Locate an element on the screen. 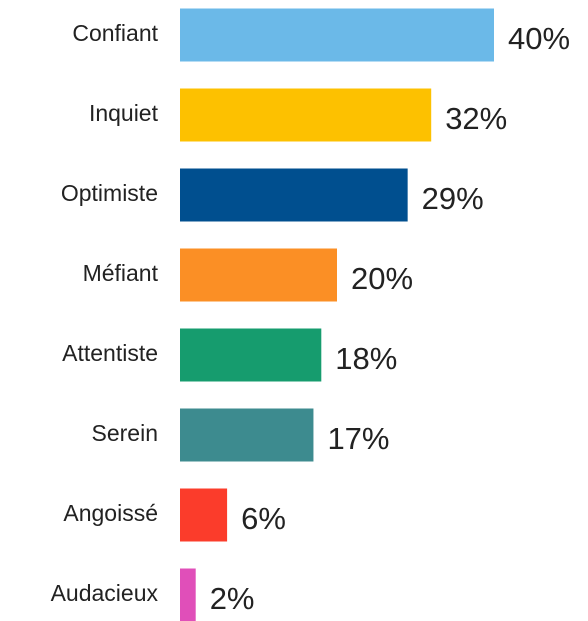 Image resolution: width=588 pixels, height=621 pixels. value-label: 29% is located at coordinates (453, 198).